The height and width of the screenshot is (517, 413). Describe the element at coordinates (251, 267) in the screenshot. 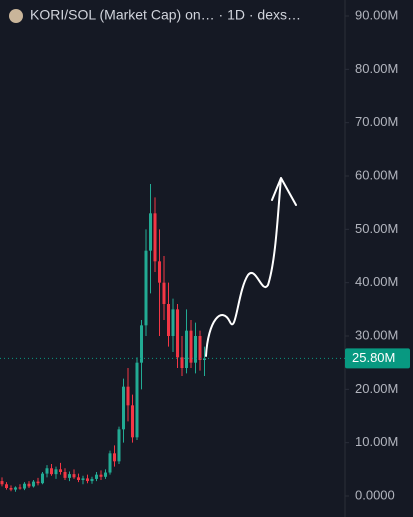

I see `drawn-arrow` at that location.